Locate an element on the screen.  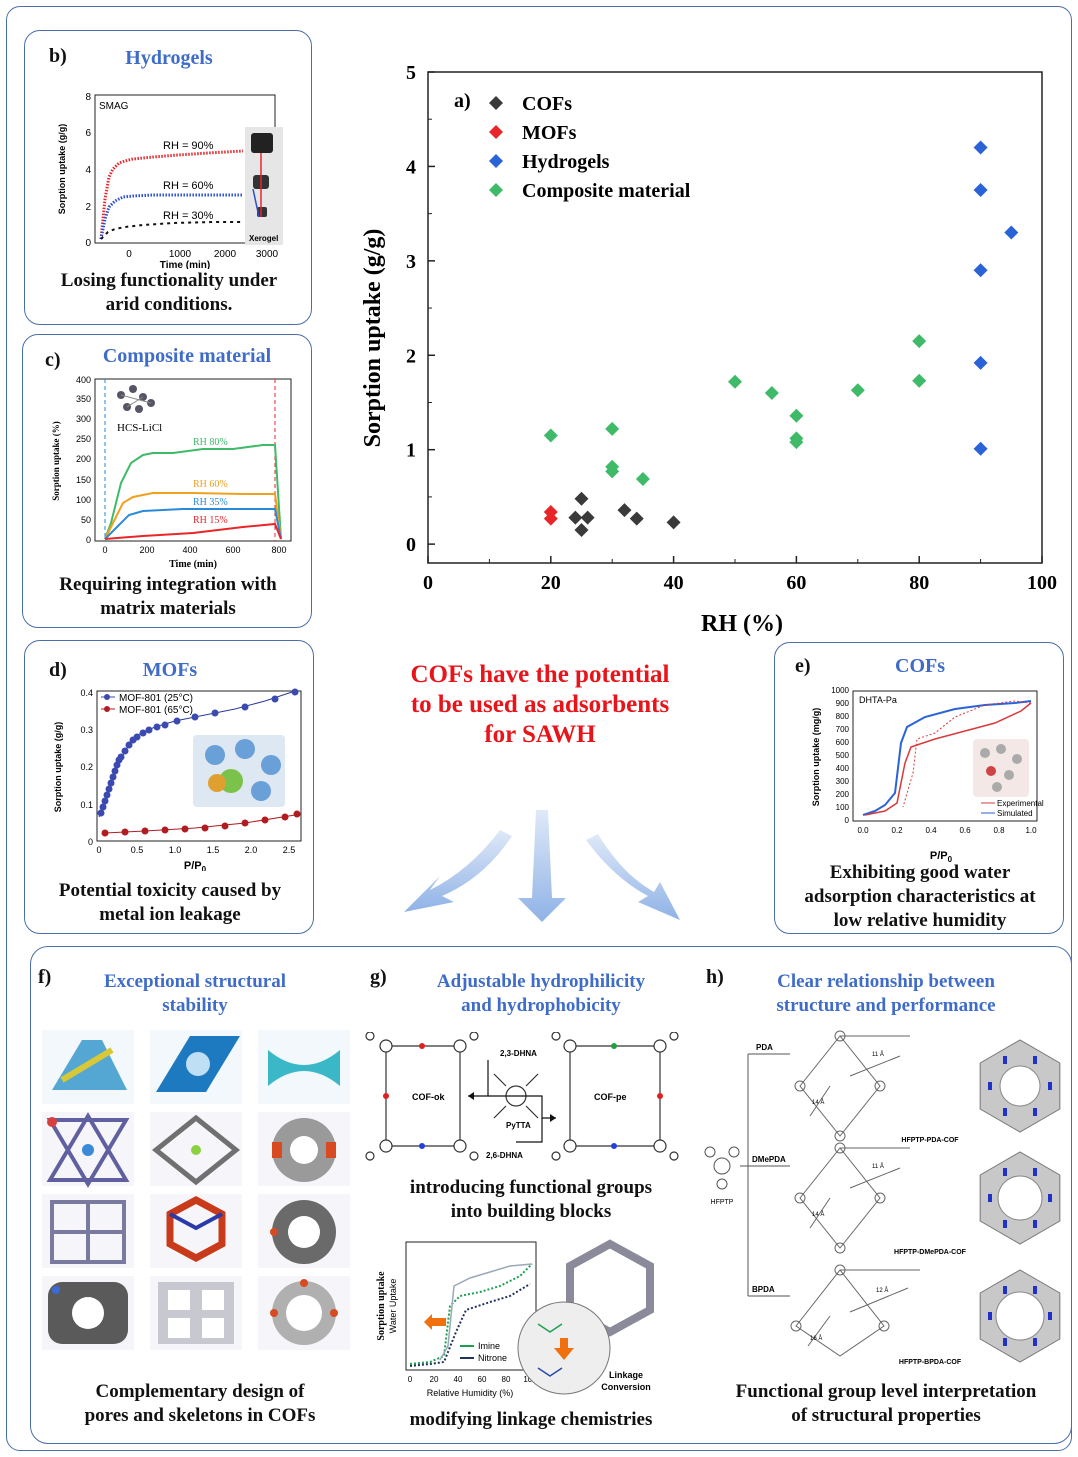
panel-e-xtick-5: 1.0 is located at coordinates (1031, 830).